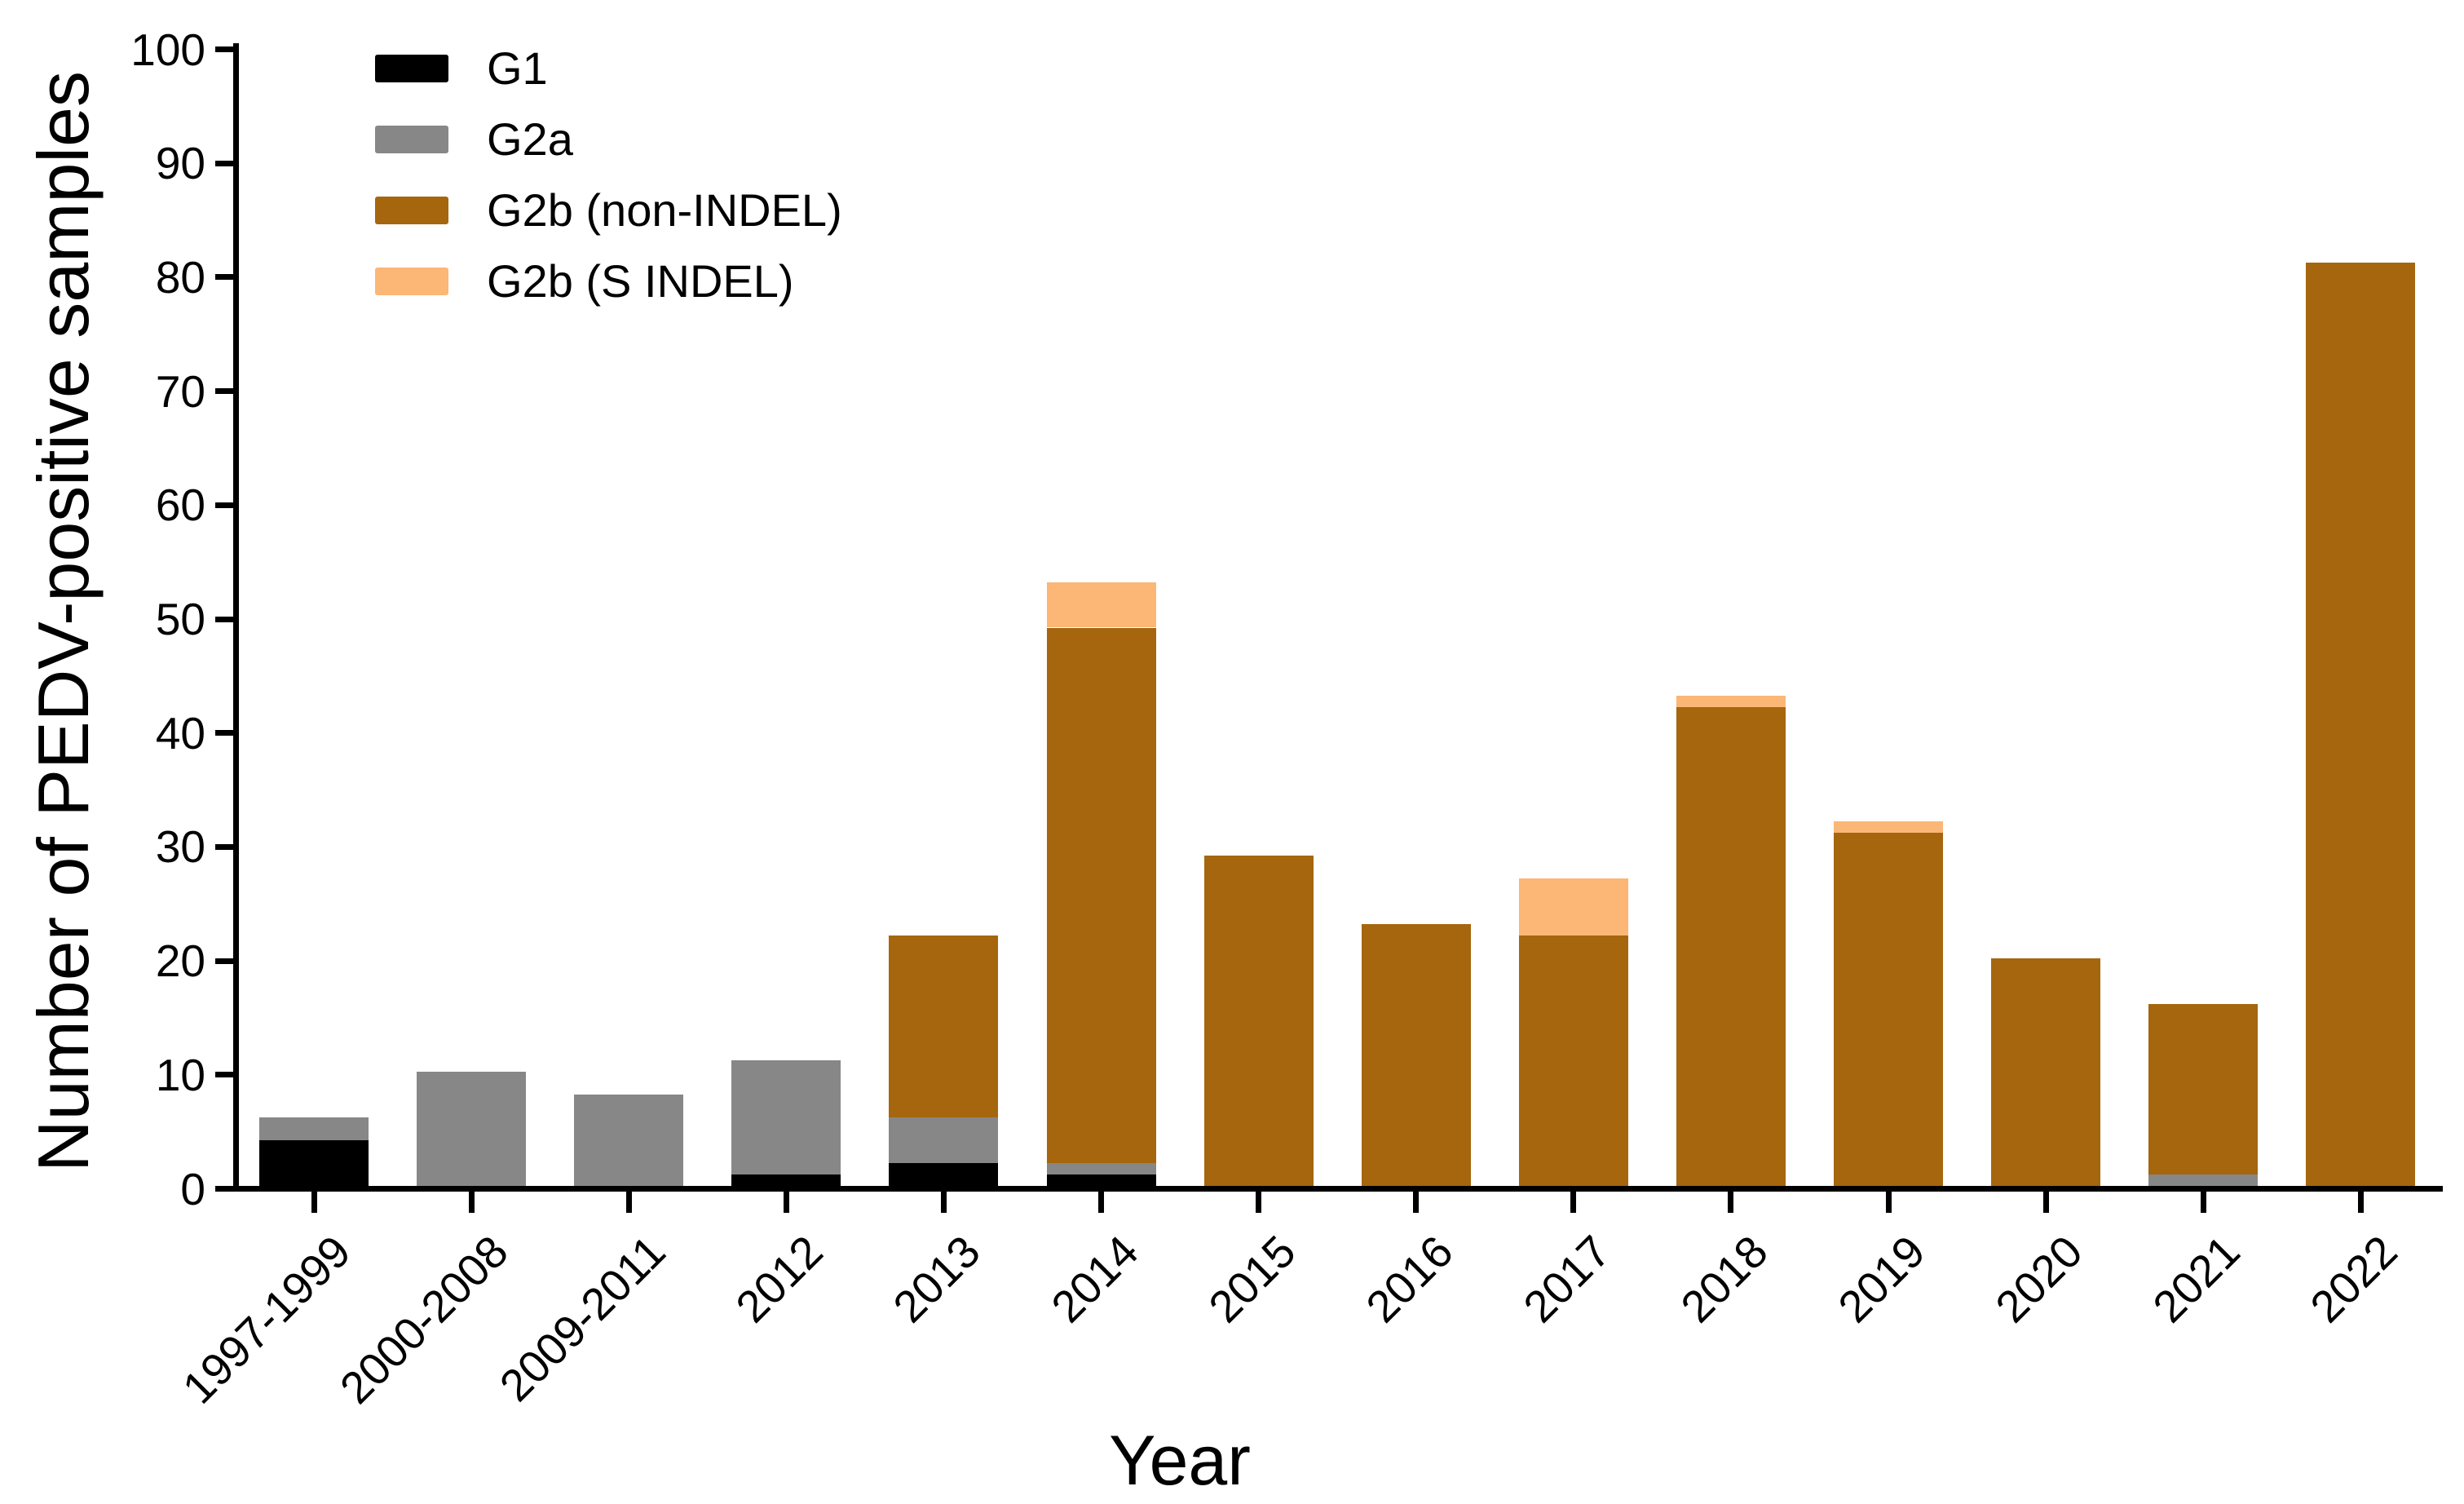  Describe the element at coordinates (608, 139) in the screenshot. I see `legend-row: G2a` at that location.